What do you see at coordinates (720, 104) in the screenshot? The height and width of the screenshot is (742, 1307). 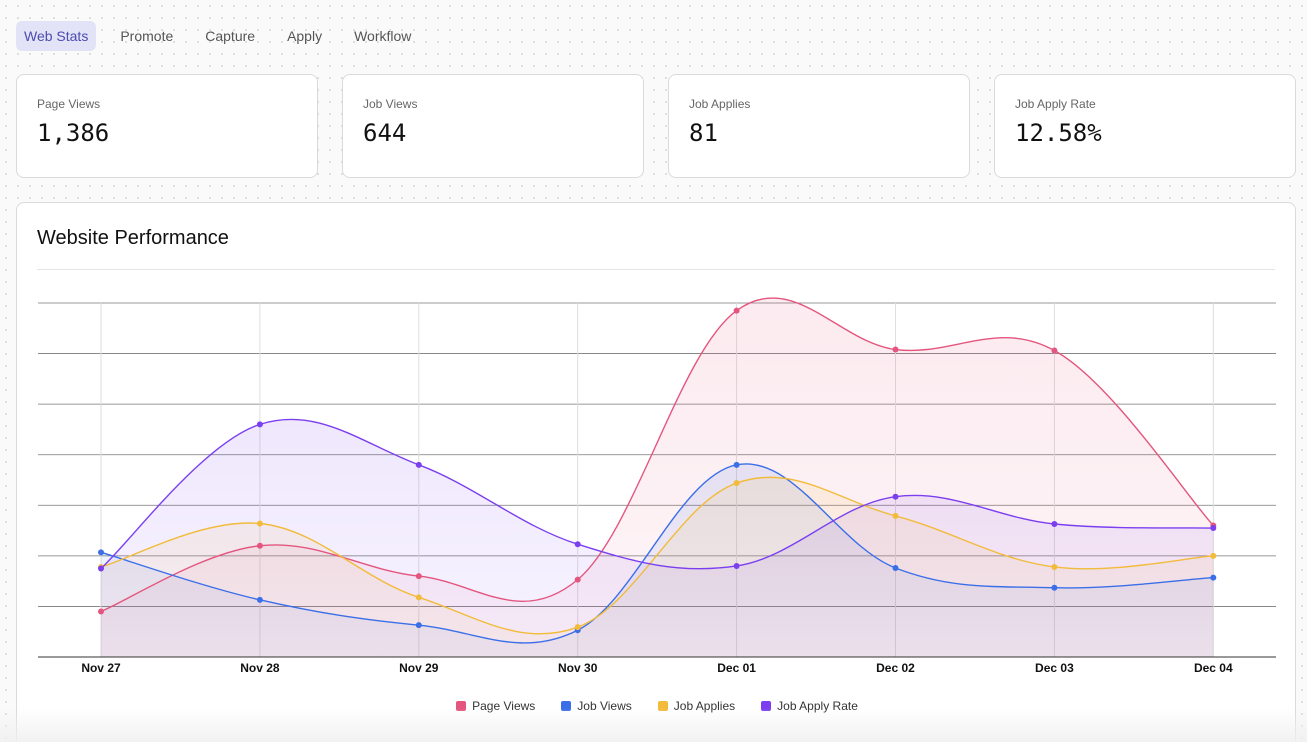 I see `stat-label: Job Applies` at bounding box center [720, 104].